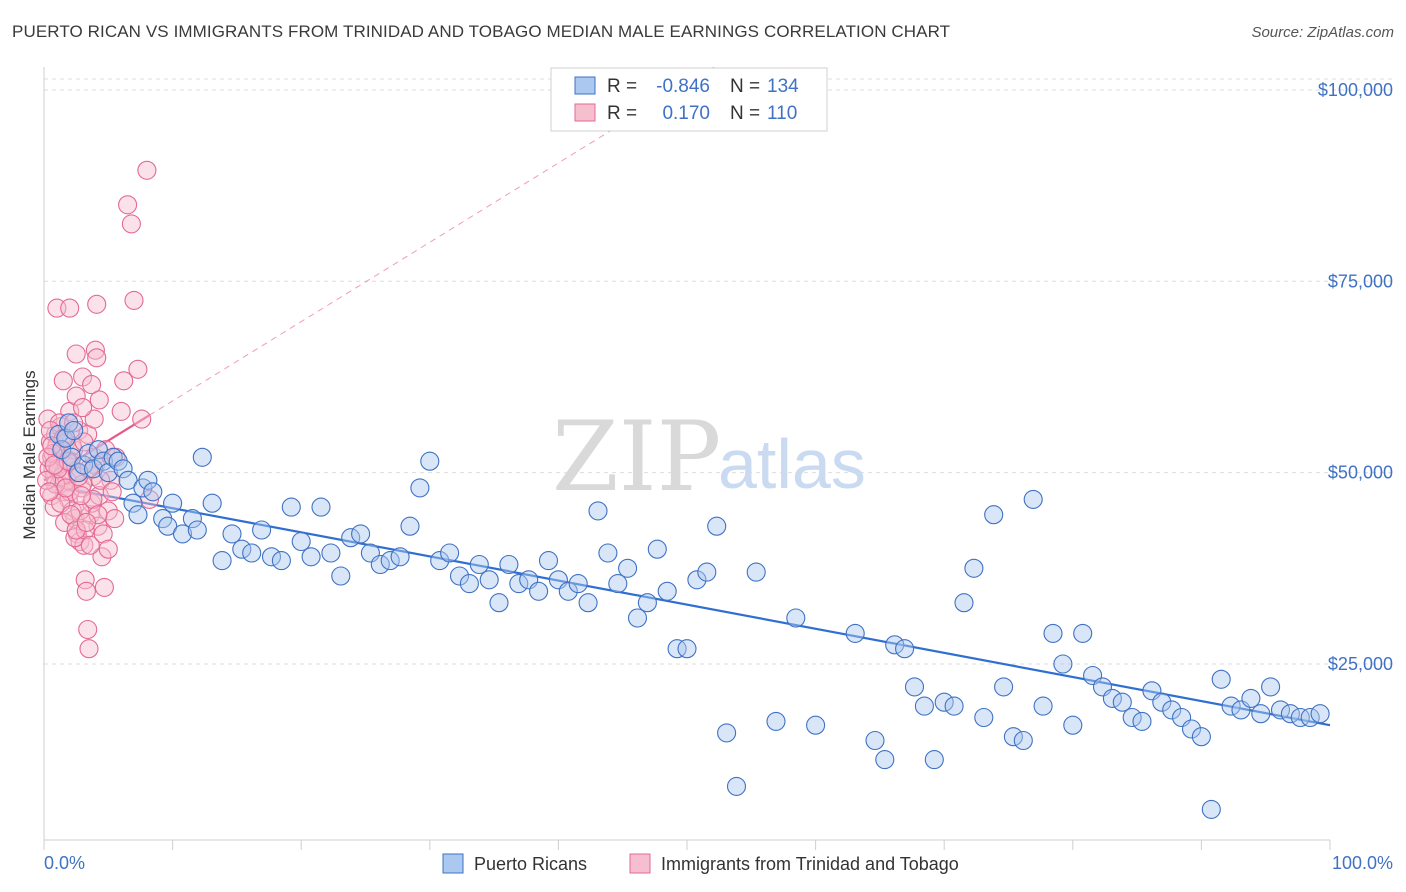  Describe the element at coordinates (1360, 281) in the screenshot. I see `y-tick-label-2: $75,000` at that location.